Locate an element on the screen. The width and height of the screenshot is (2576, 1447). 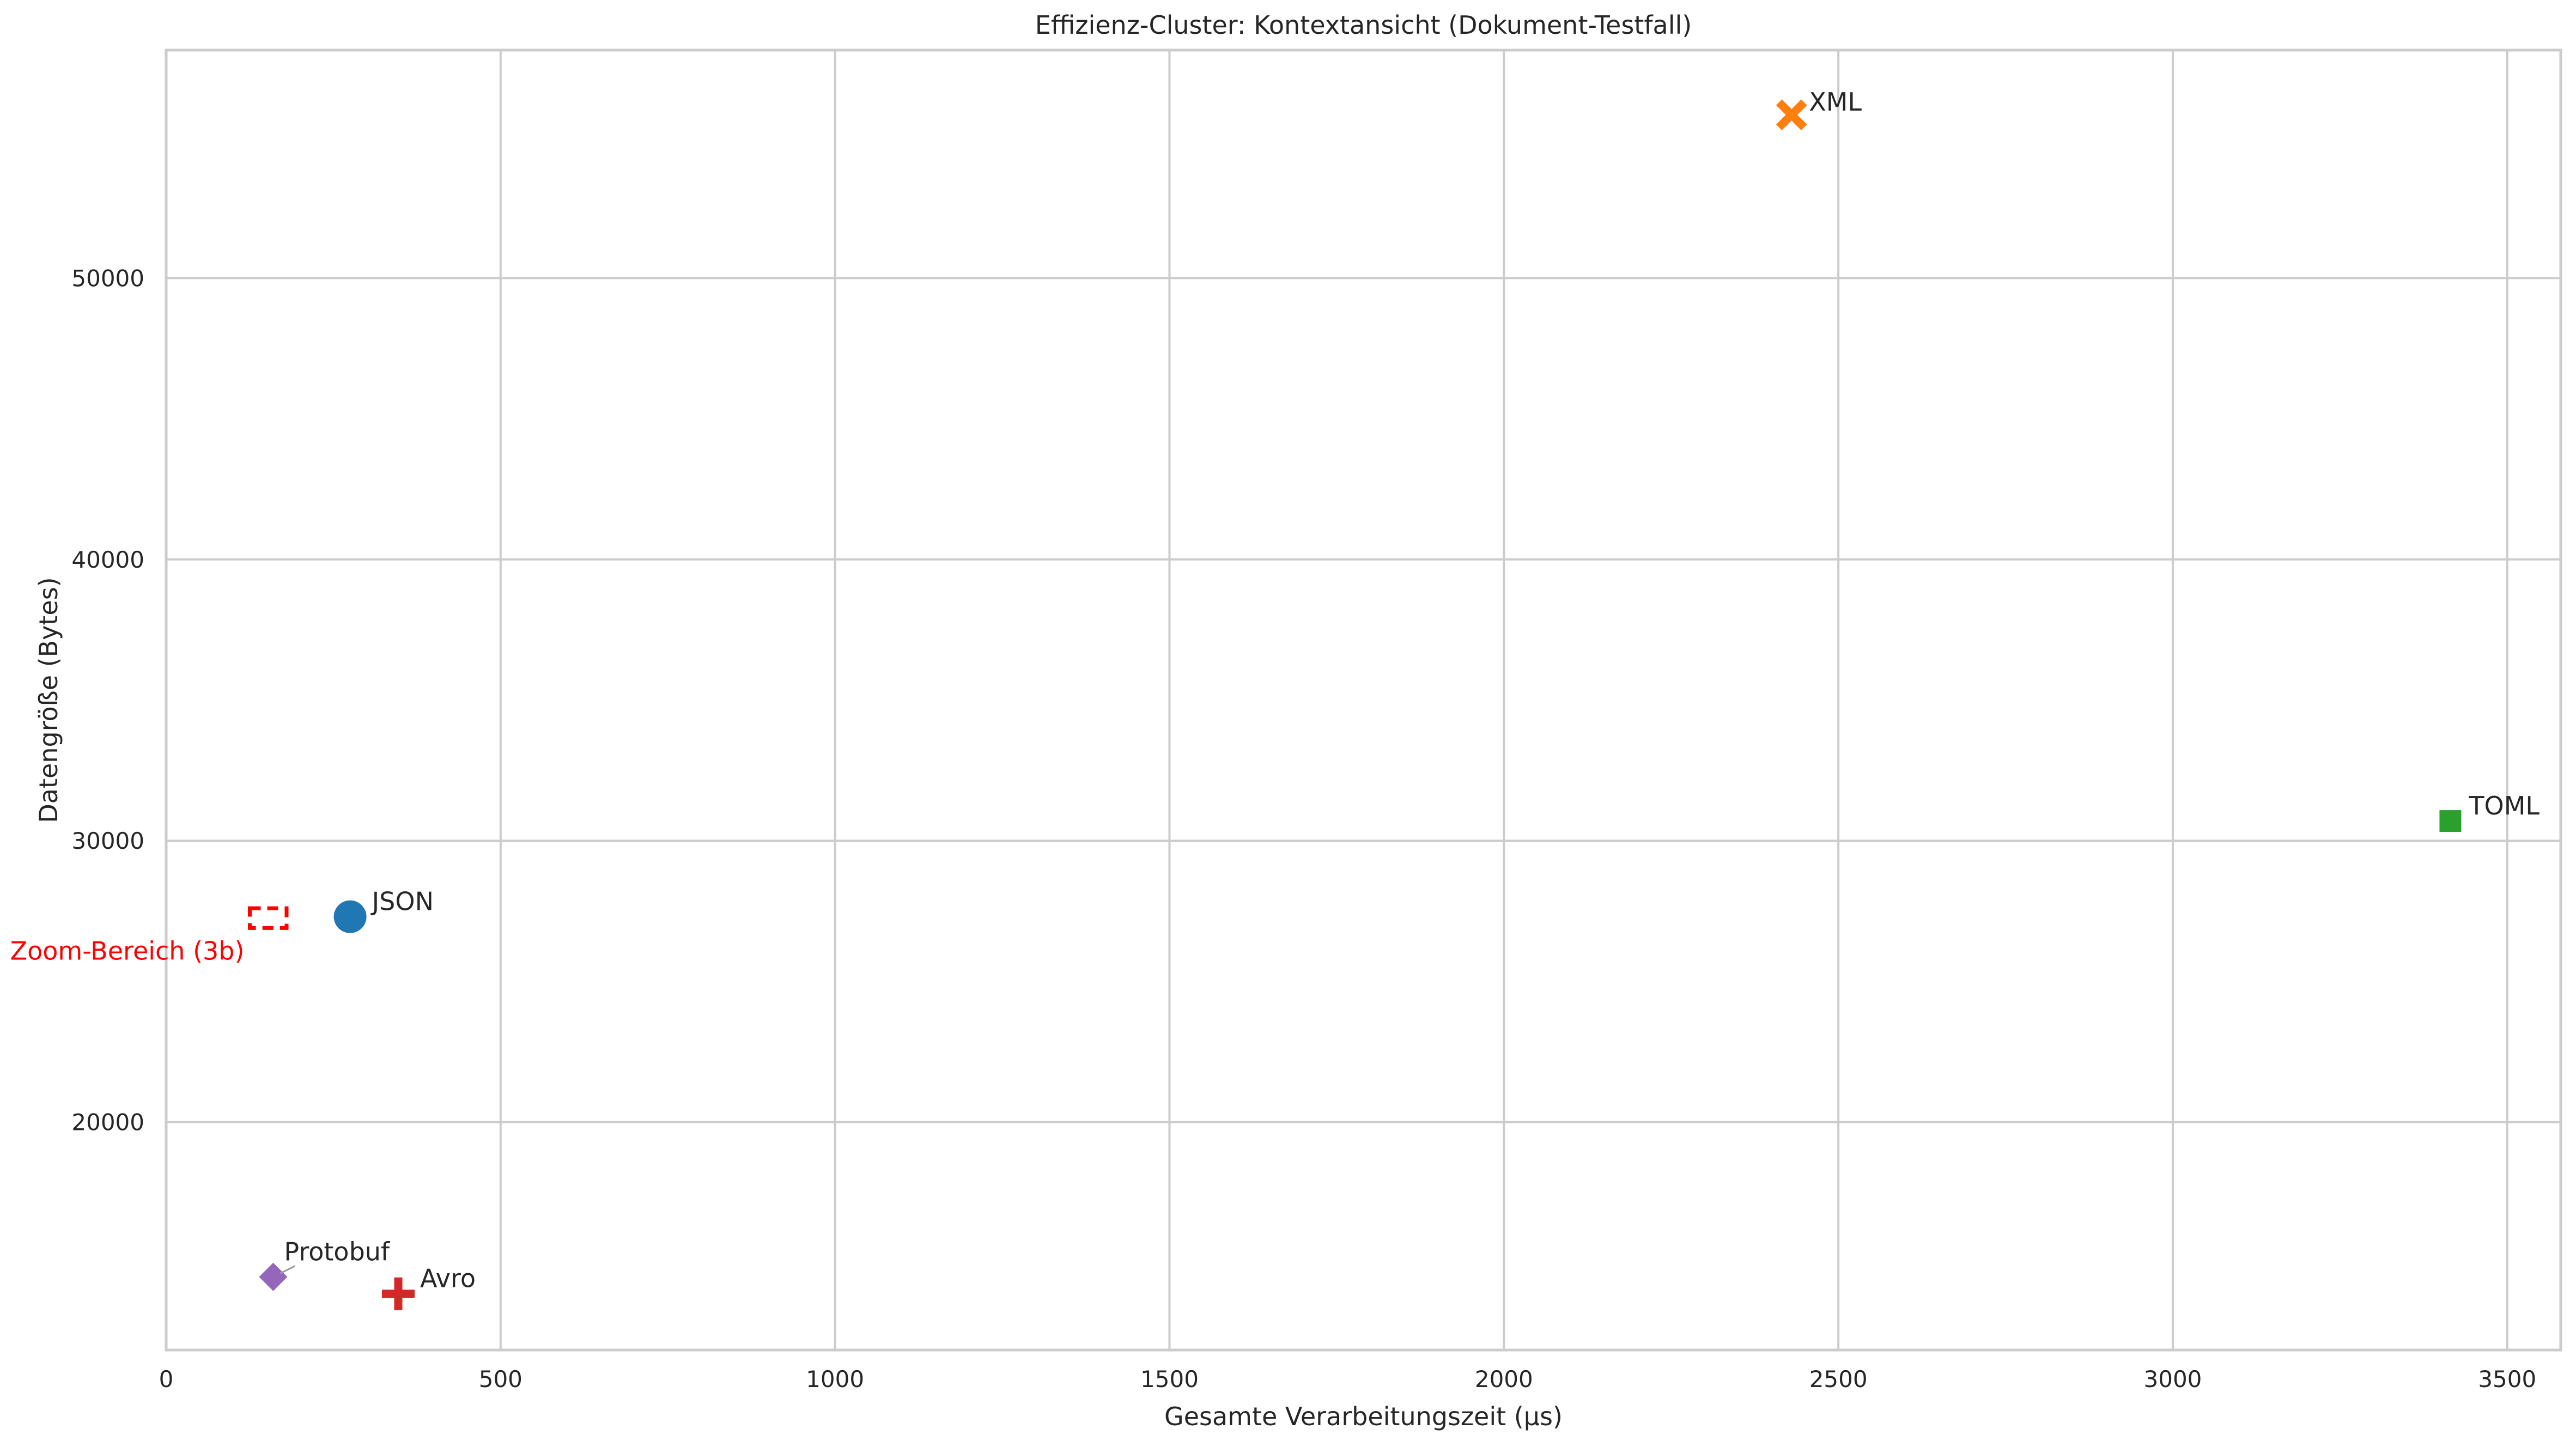
y-tick-label: 30000 is located at coordinates (108, 841).